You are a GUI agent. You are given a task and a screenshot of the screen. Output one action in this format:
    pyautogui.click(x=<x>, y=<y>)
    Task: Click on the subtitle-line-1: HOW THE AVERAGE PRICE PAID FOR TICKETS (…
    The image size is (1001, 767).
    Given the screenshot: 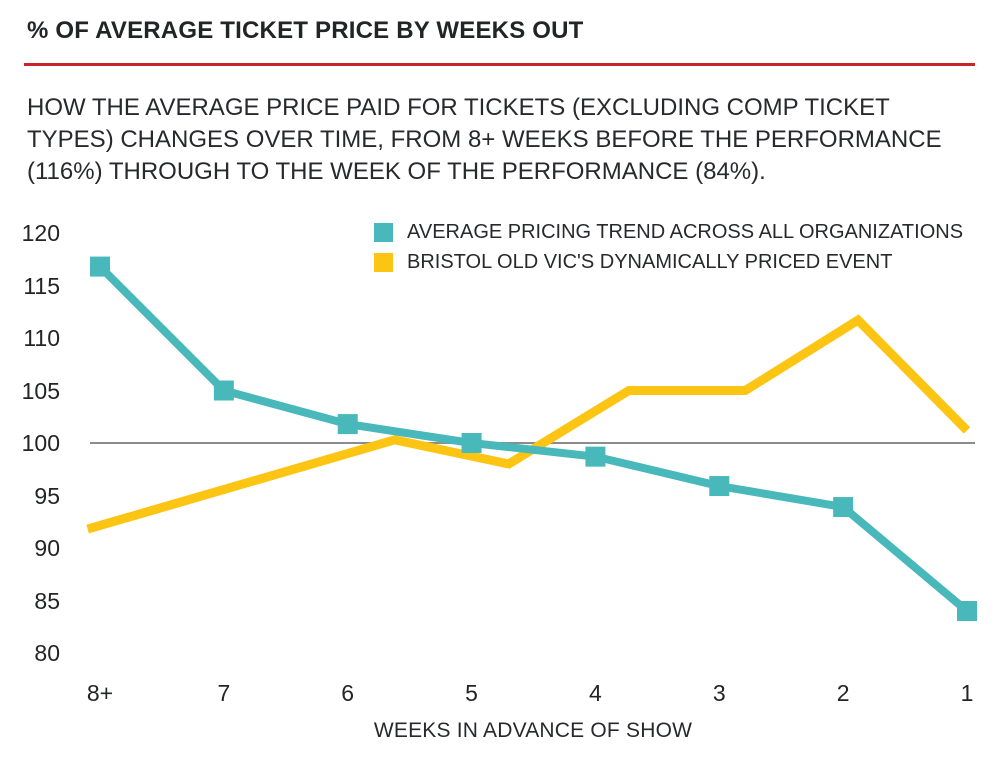 What is the action you would take?
    pyautogui.click(x=458, y=107)
    